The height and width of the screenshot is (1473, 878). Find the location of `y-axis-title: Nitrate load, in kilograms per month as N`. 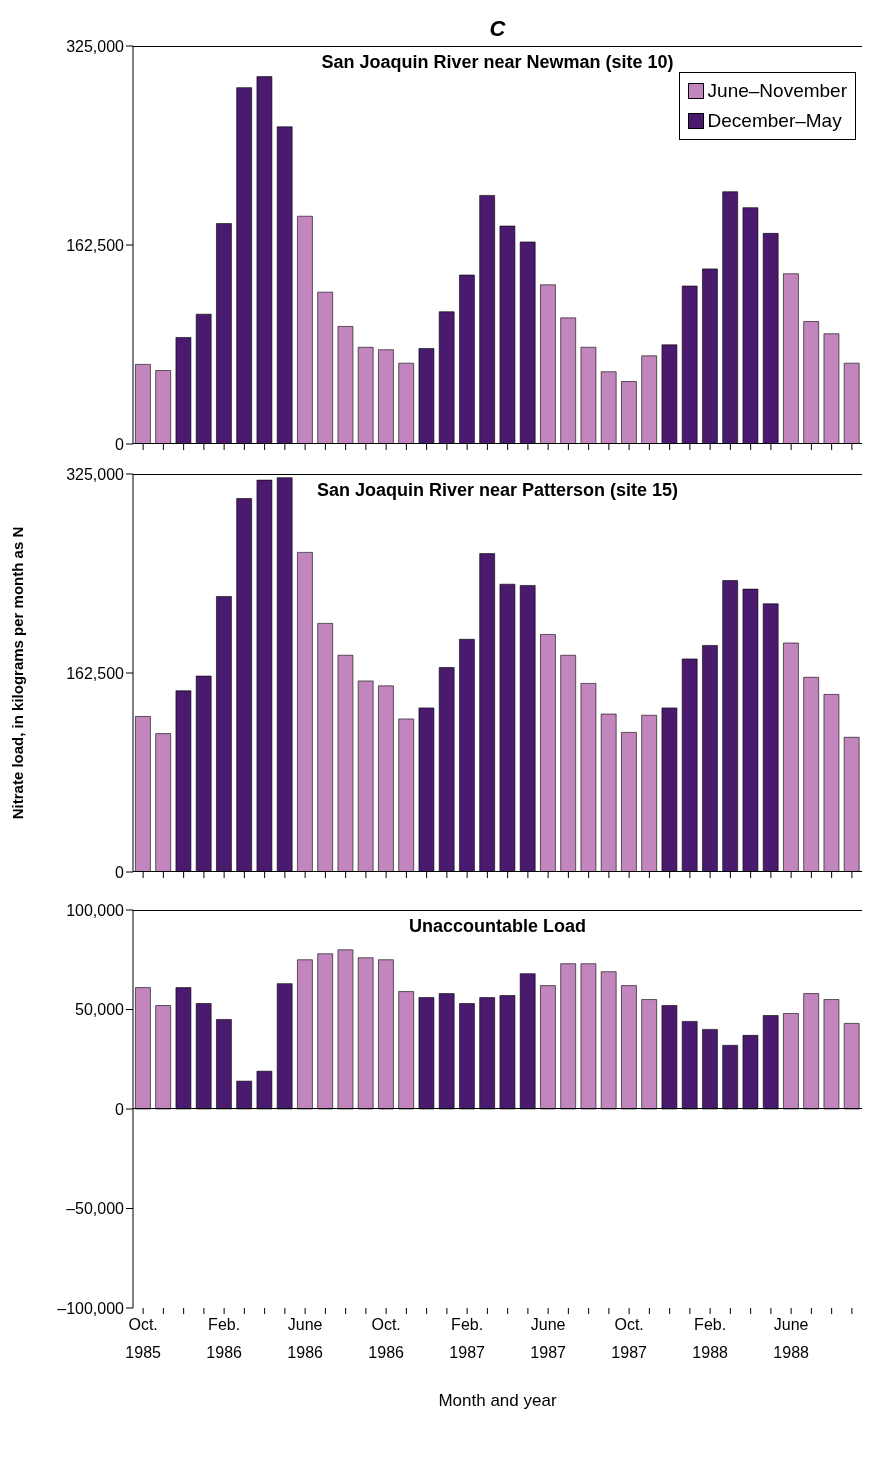

y-axis-title: Nitrate load, in kilograms per month as N is located at coordinates (18, 673).